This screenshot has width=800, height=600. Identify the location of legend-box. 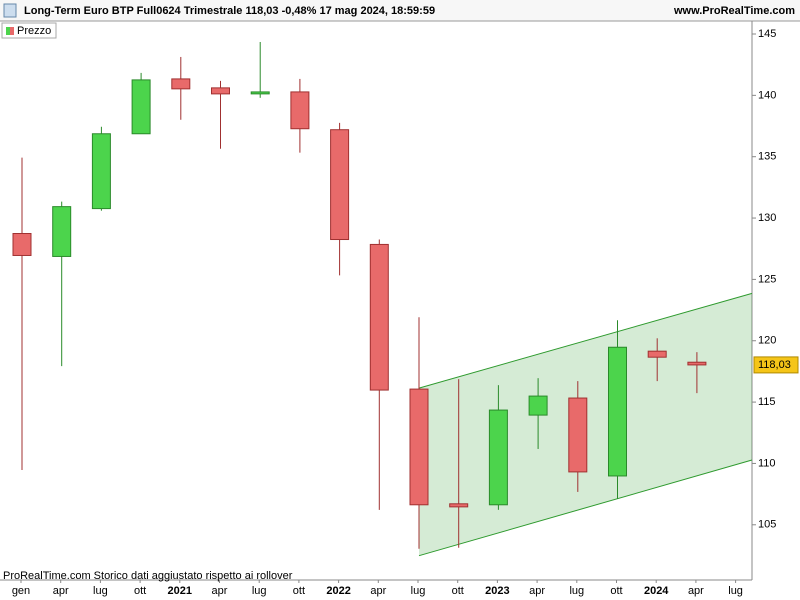
(29, 30).